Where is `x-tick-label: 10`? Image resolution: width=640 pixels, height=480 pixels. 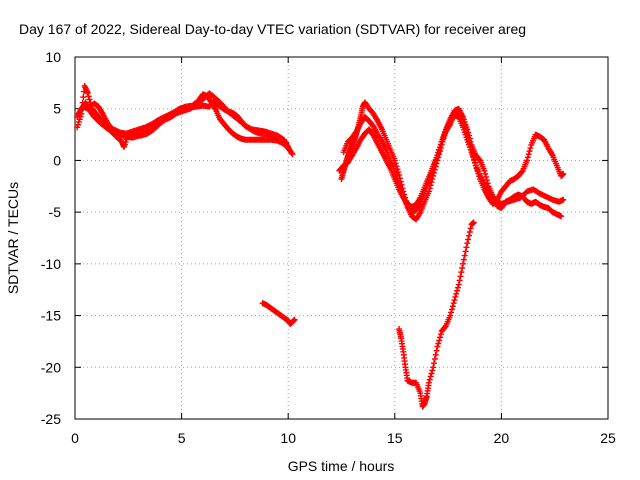 x-tick-label: 10 is located at coordinates (288, 438).